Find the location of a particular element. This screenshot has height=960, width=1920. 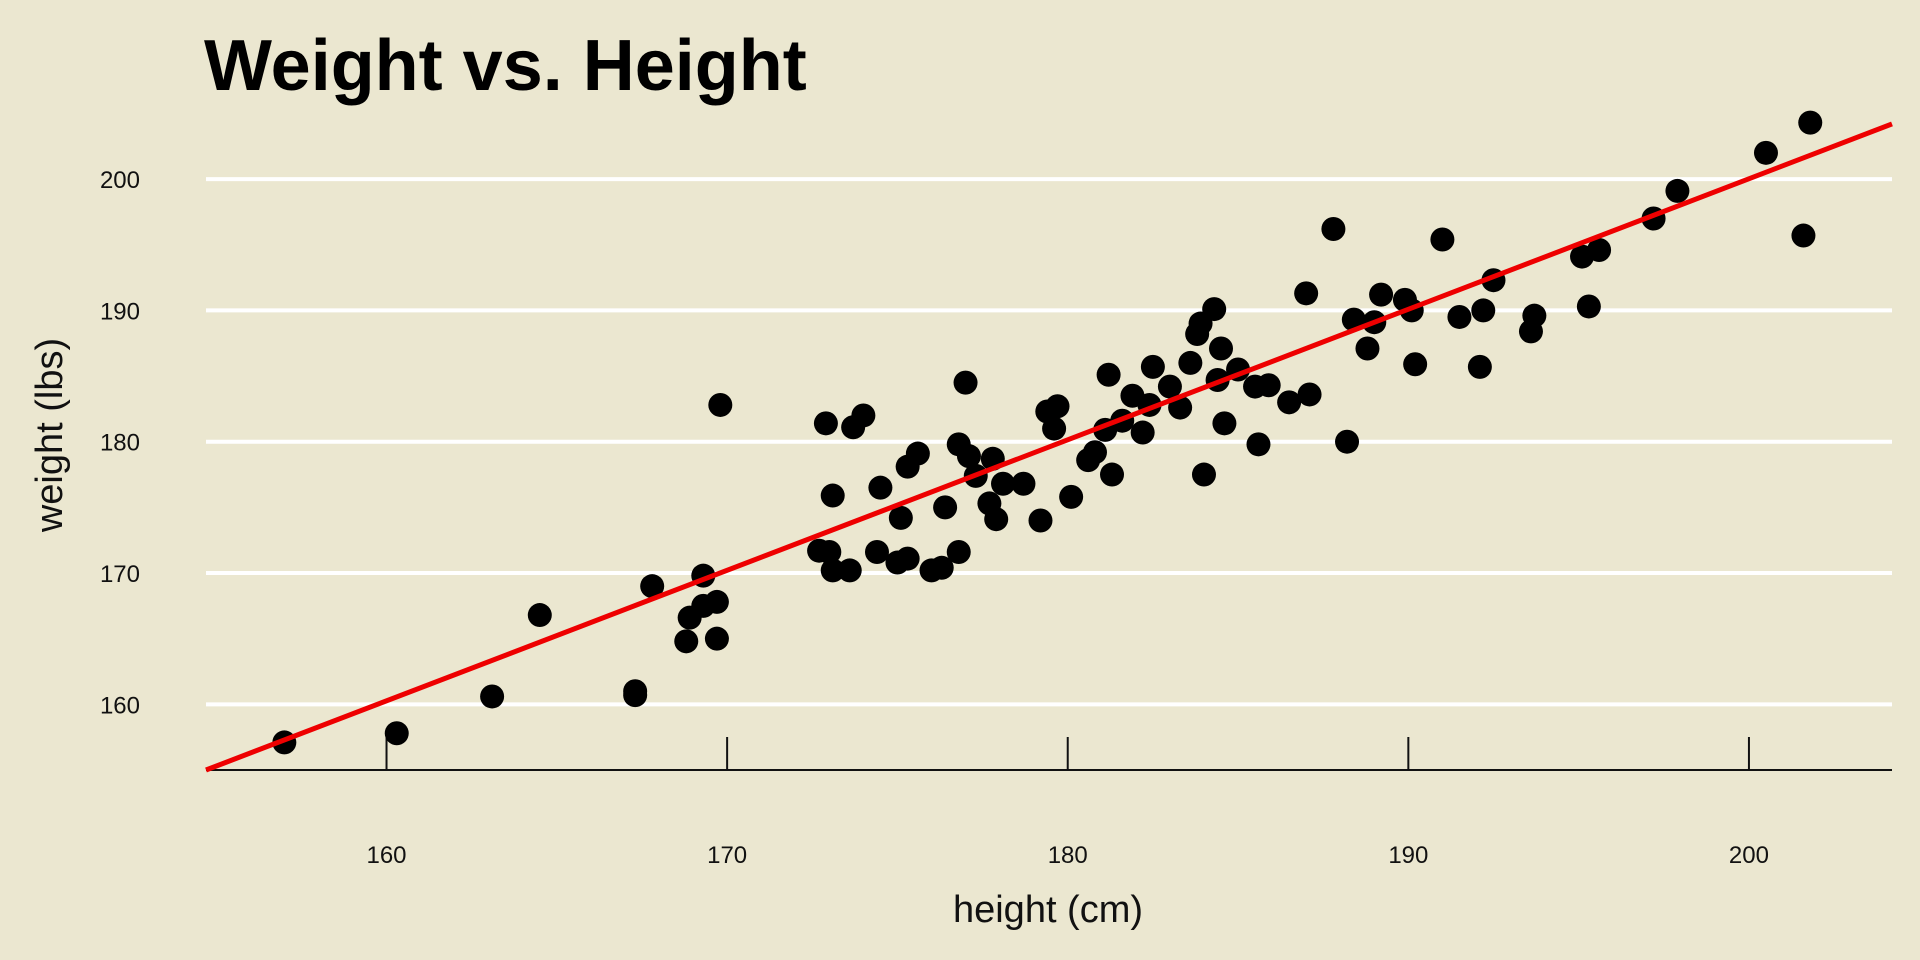

y-tick-label: 200 is located at coordinates (120, 180).